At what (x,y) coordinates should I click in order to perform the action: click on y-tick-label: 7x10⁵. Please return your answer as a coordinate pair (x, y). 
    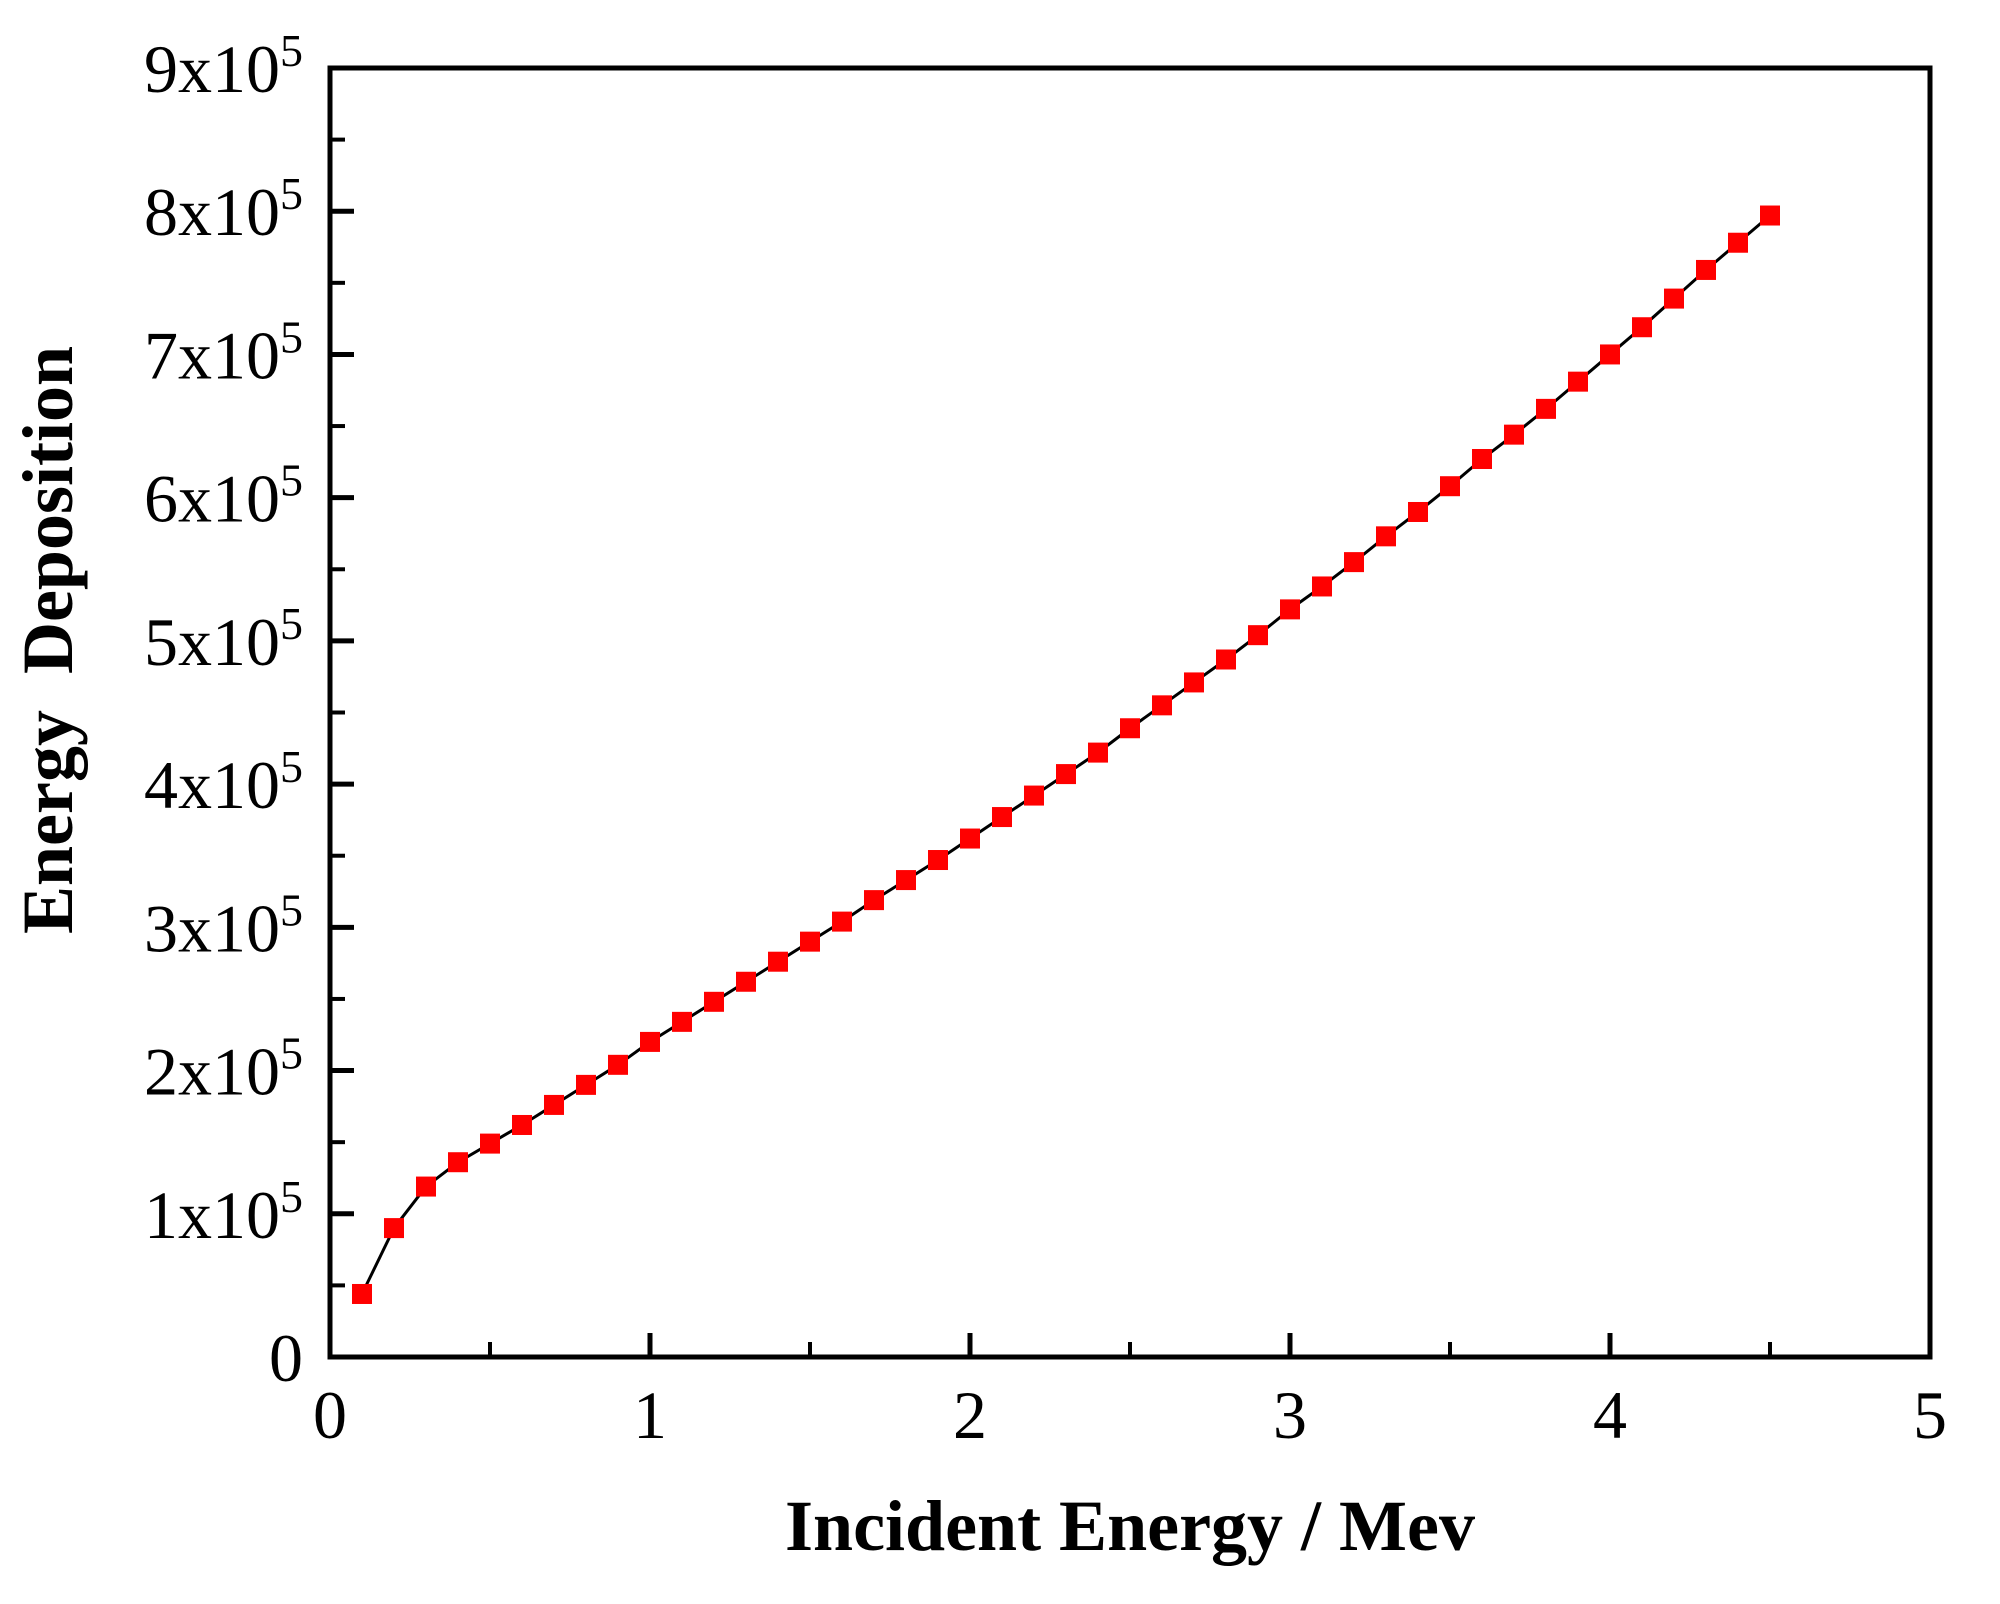
    Looking at the image, I should click on (223, 352).